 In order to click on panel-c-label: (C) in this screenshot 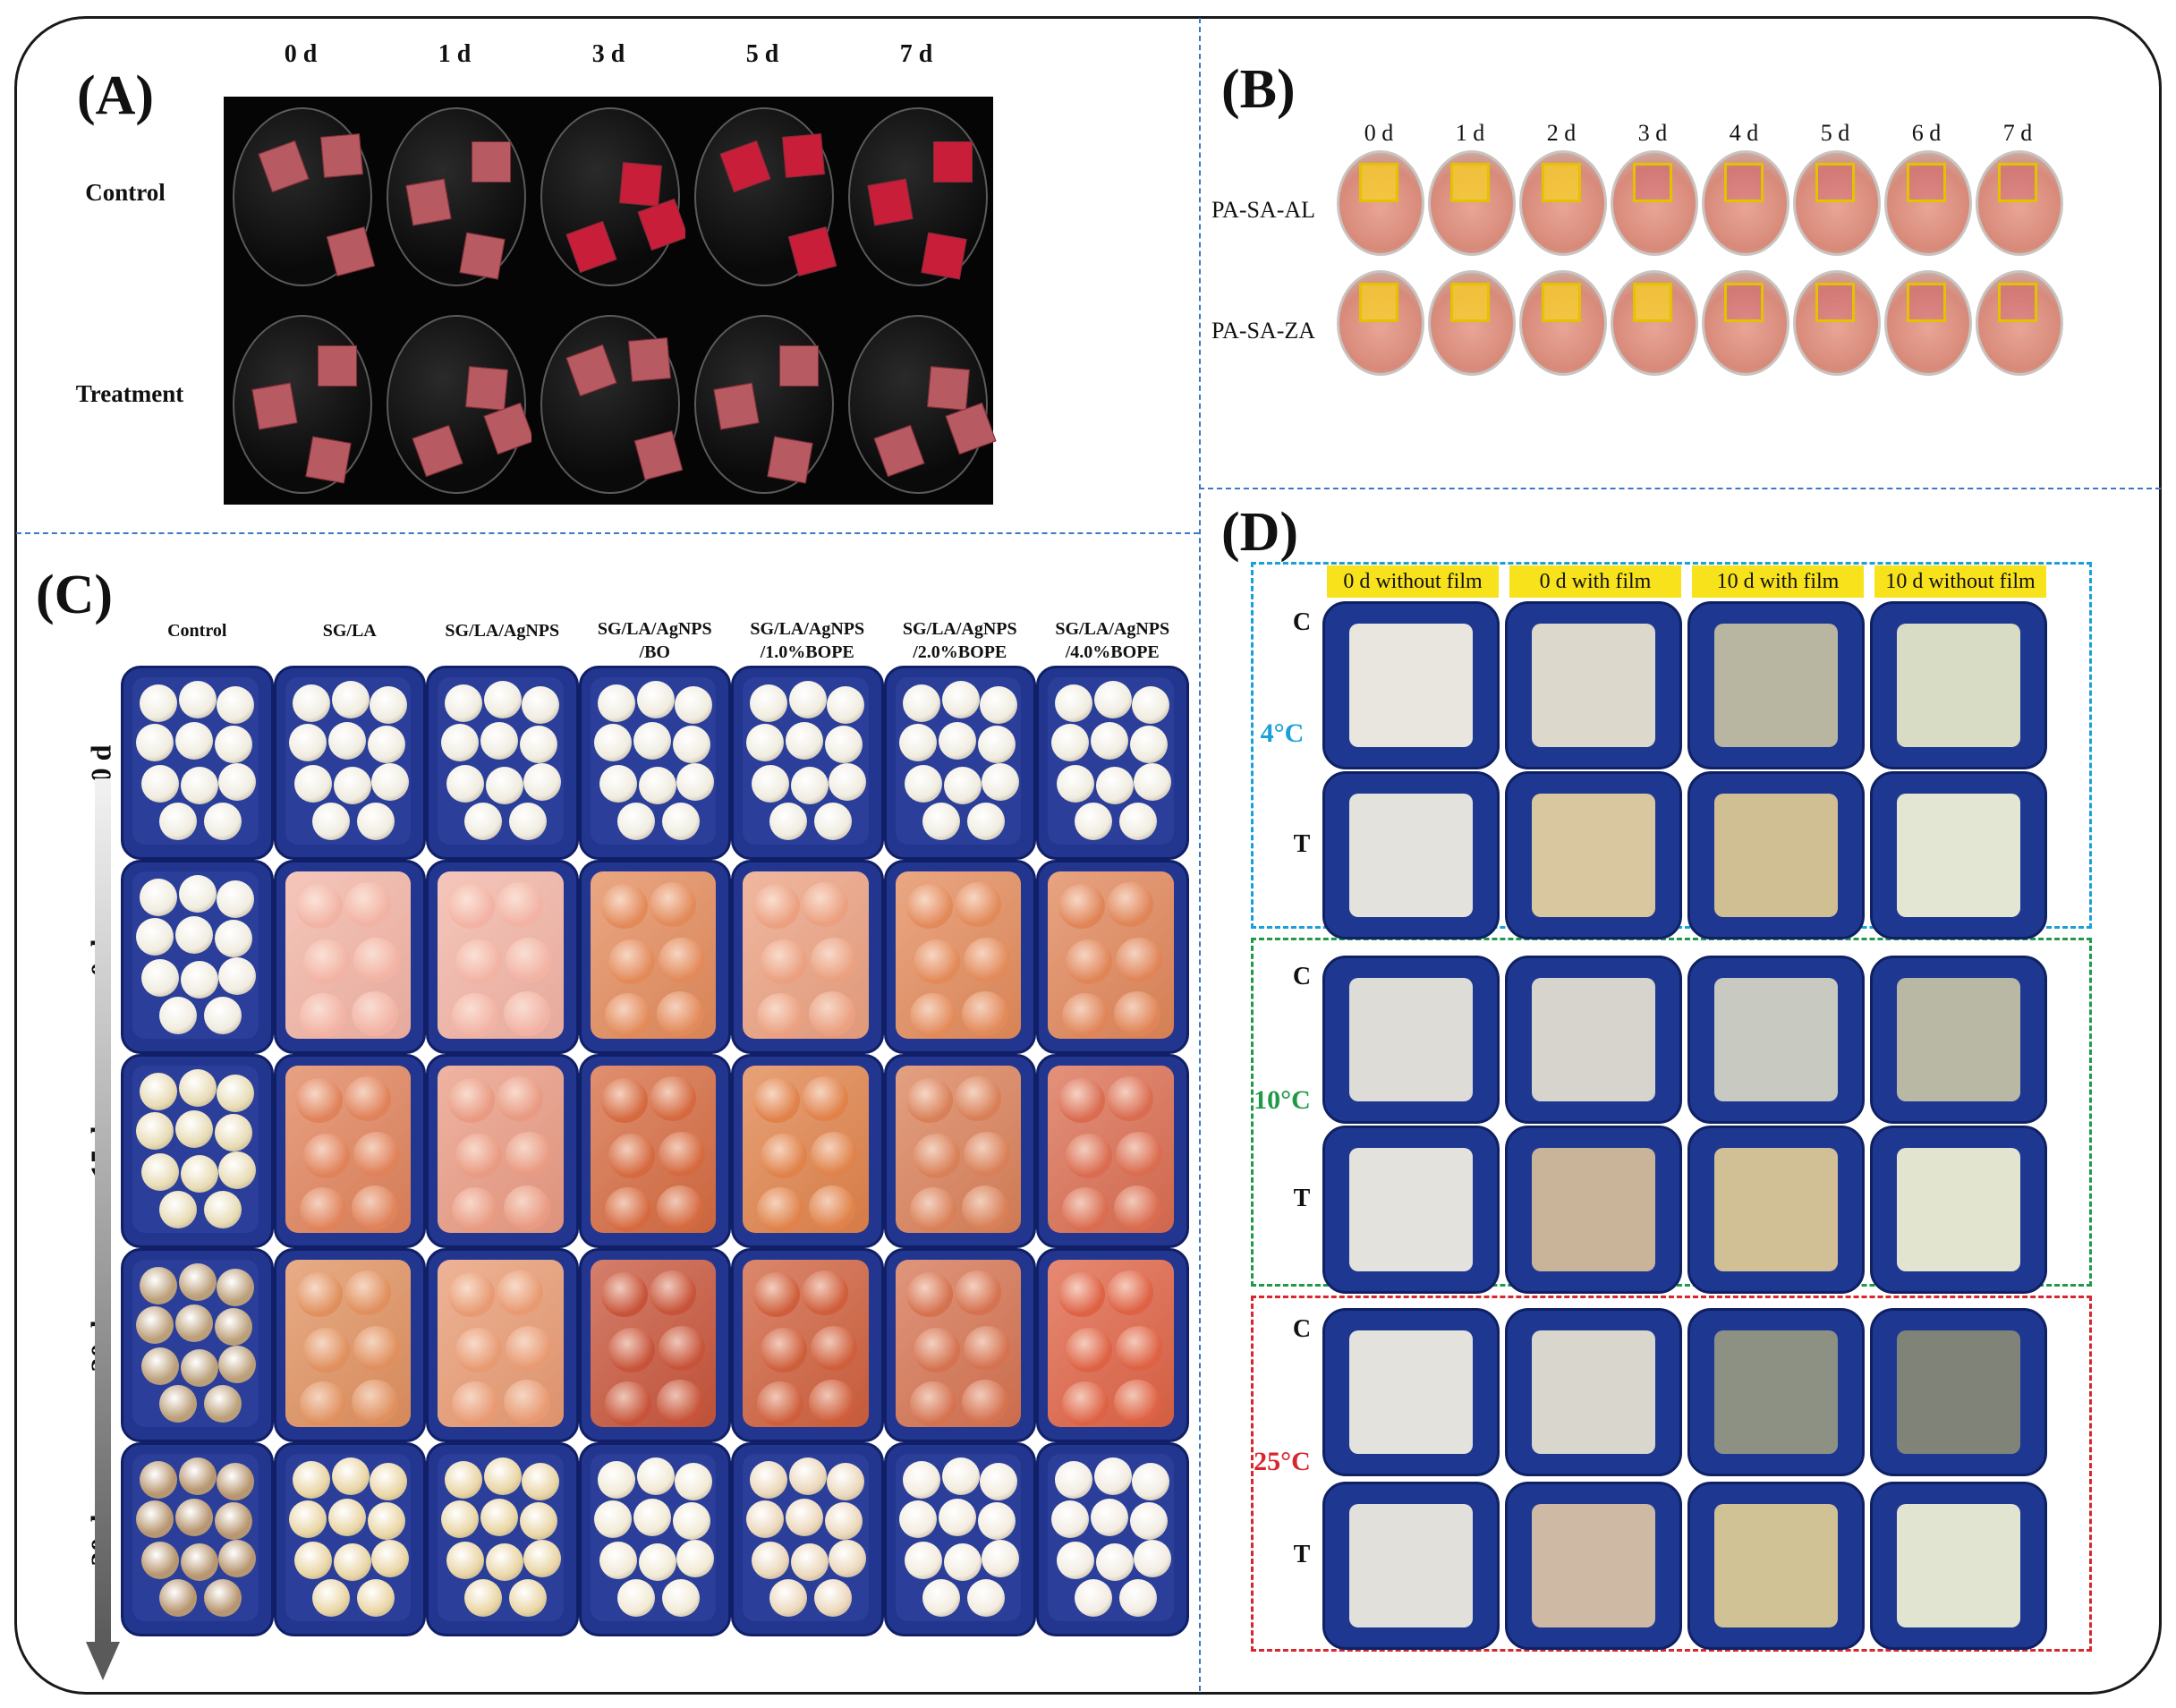, I will do `click(75, 595)`.